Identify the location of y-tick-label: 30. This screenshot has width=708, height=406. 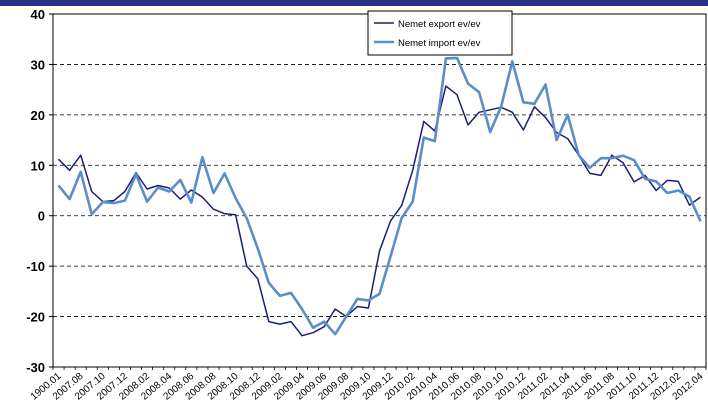
(38, 64).